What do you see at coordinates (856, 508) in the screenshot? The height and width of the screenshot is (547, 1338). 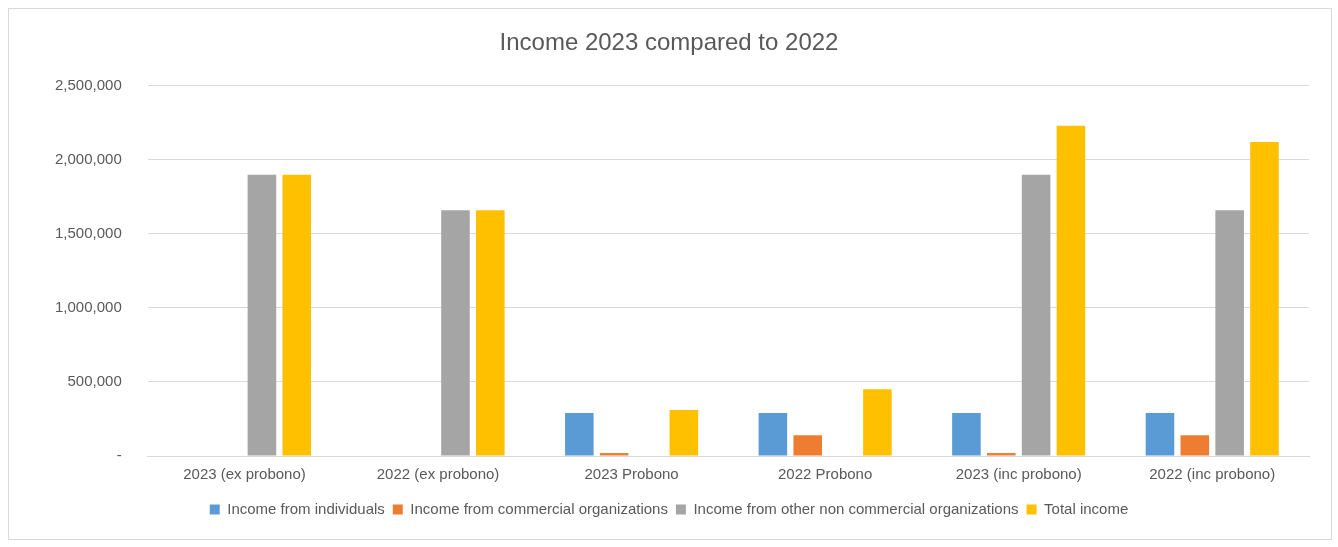 I see `legend-label: Income from other non commercial organizations` at bounding box center [856, 508].